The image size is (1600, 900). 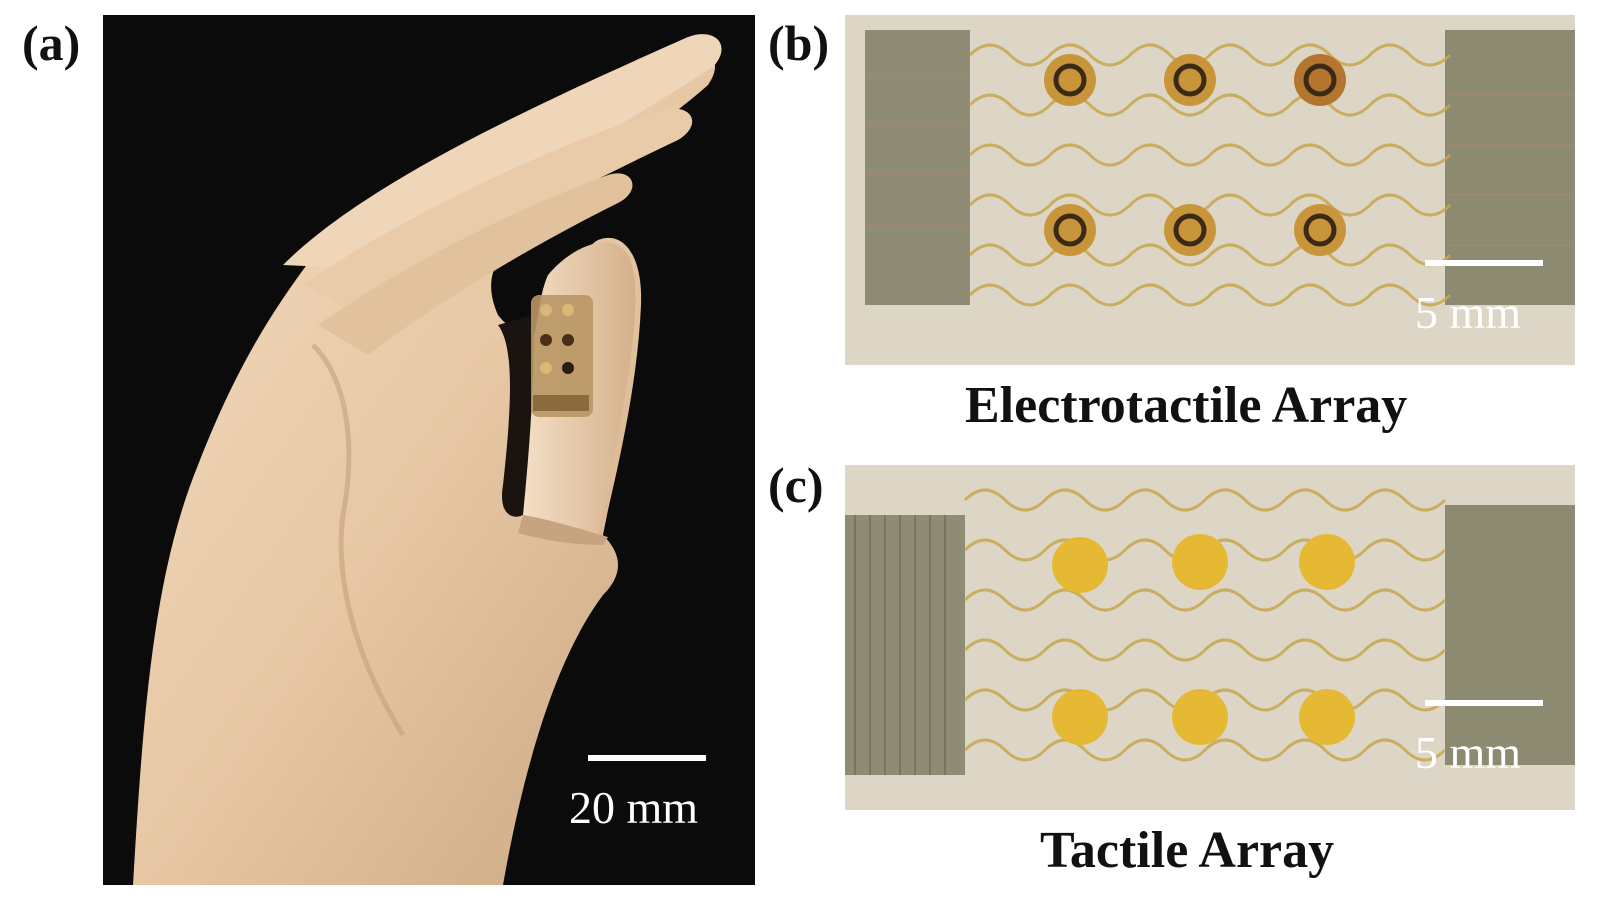 I want to click on scale-label-b: 5 mm, so click(x=1468, y=312).